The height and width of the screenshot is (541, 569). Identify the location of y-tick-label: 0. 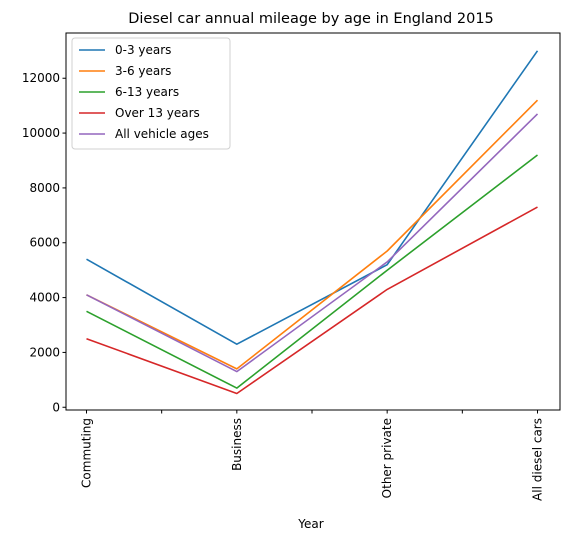
(56, 407).